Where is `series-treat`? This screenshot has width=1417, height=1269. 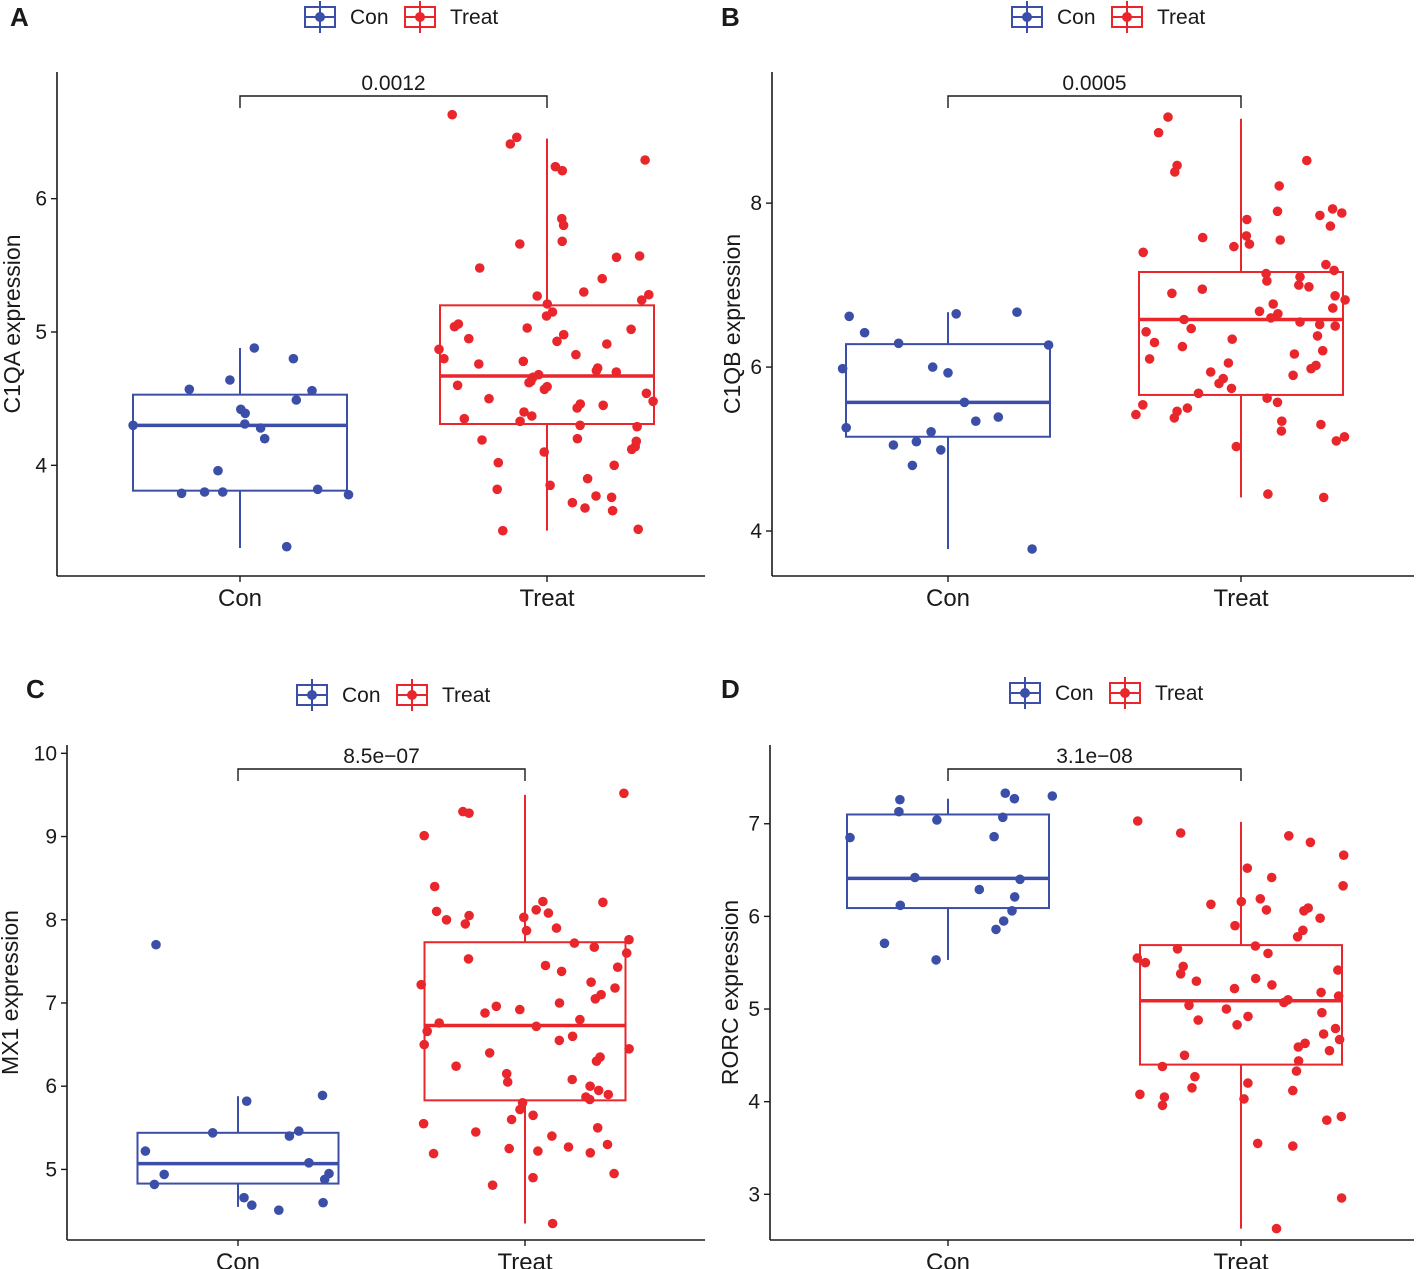 series-treat is located at coordinates (1240, 1025).